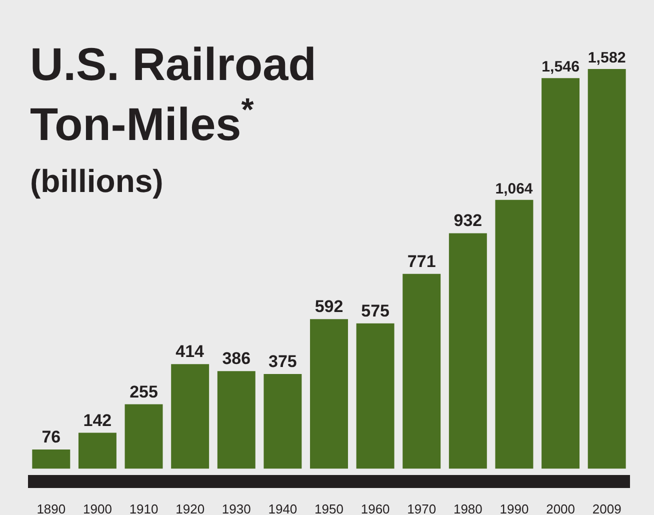 This screenshot has height=515, width=654. Describe the element at coordinates (514, 508) in the screenshot. I see `x-tick-label: 1990` at that location.